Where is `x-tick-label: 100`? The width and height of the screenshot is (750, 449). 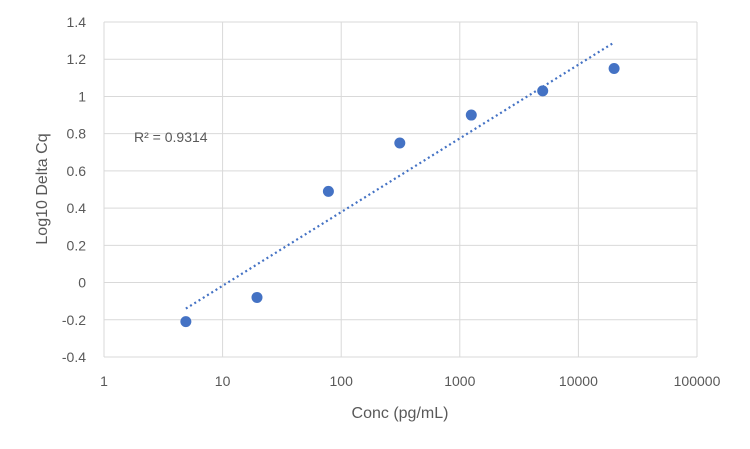
x-tick-label: 100 is located at coordinates (342, 381).